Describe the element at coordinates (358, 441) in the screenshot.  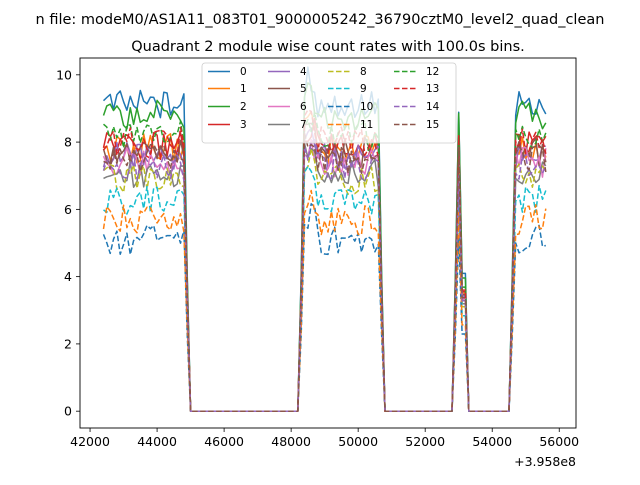
I see `x-tick-label: 50000` at that location.